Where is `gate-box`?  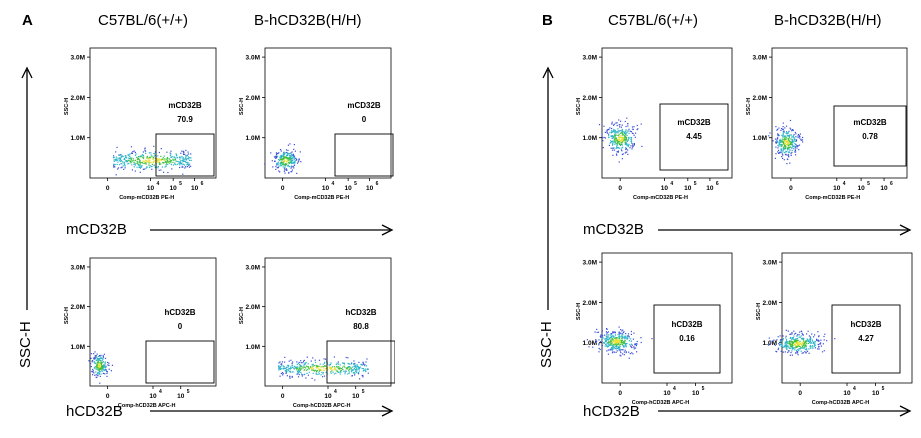
gate-box is located at coordinates (180, 362).